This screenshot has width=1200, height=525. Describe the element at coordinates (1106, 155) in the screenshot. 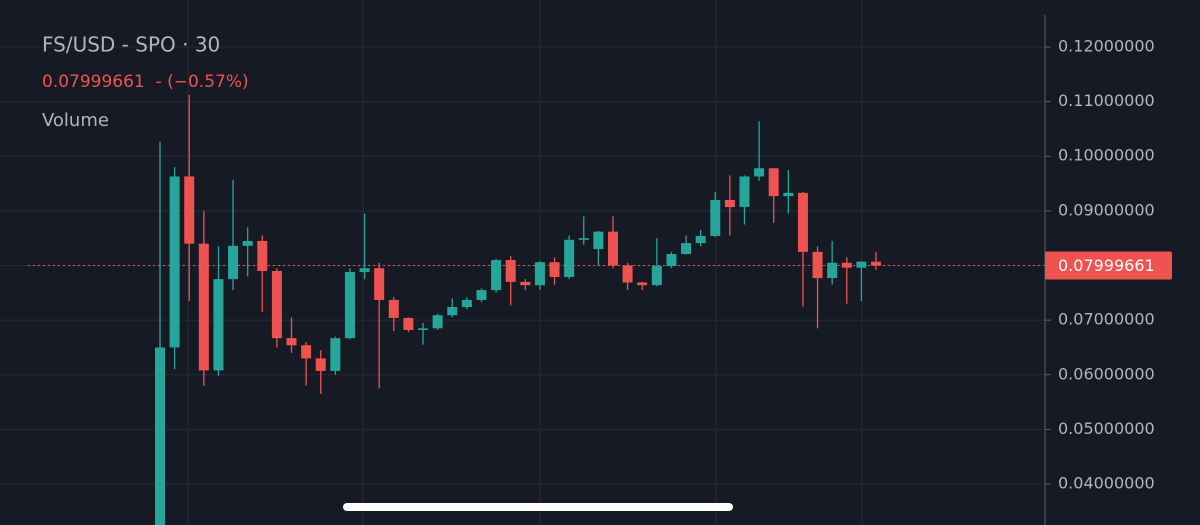

I see `y-tick-label: 0.10000000` at that location.